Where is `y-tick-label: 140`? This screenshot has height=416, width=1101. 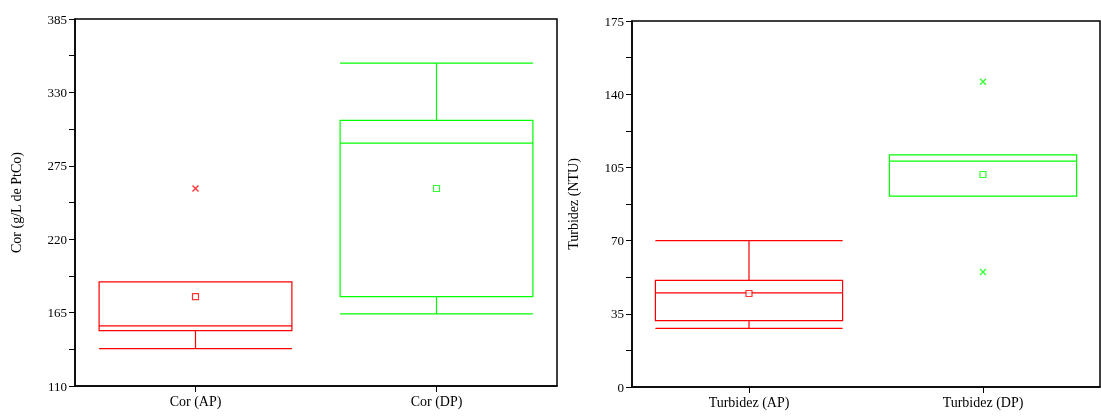 y-tick-label: 140 is located at coordinates (614, 94).